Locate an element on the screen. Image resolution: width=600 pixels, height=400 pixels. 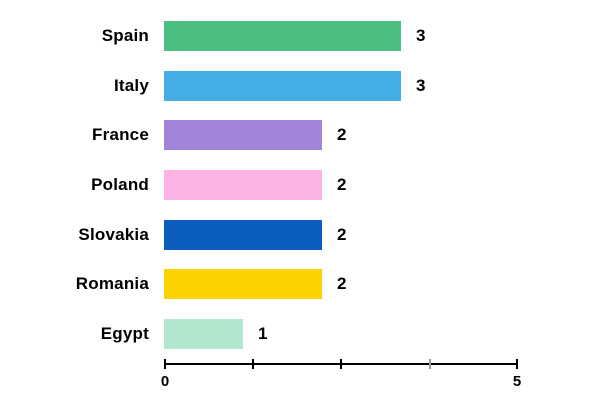
x-axis-tick-label-max: 5 is located at coordinates (517, 381).